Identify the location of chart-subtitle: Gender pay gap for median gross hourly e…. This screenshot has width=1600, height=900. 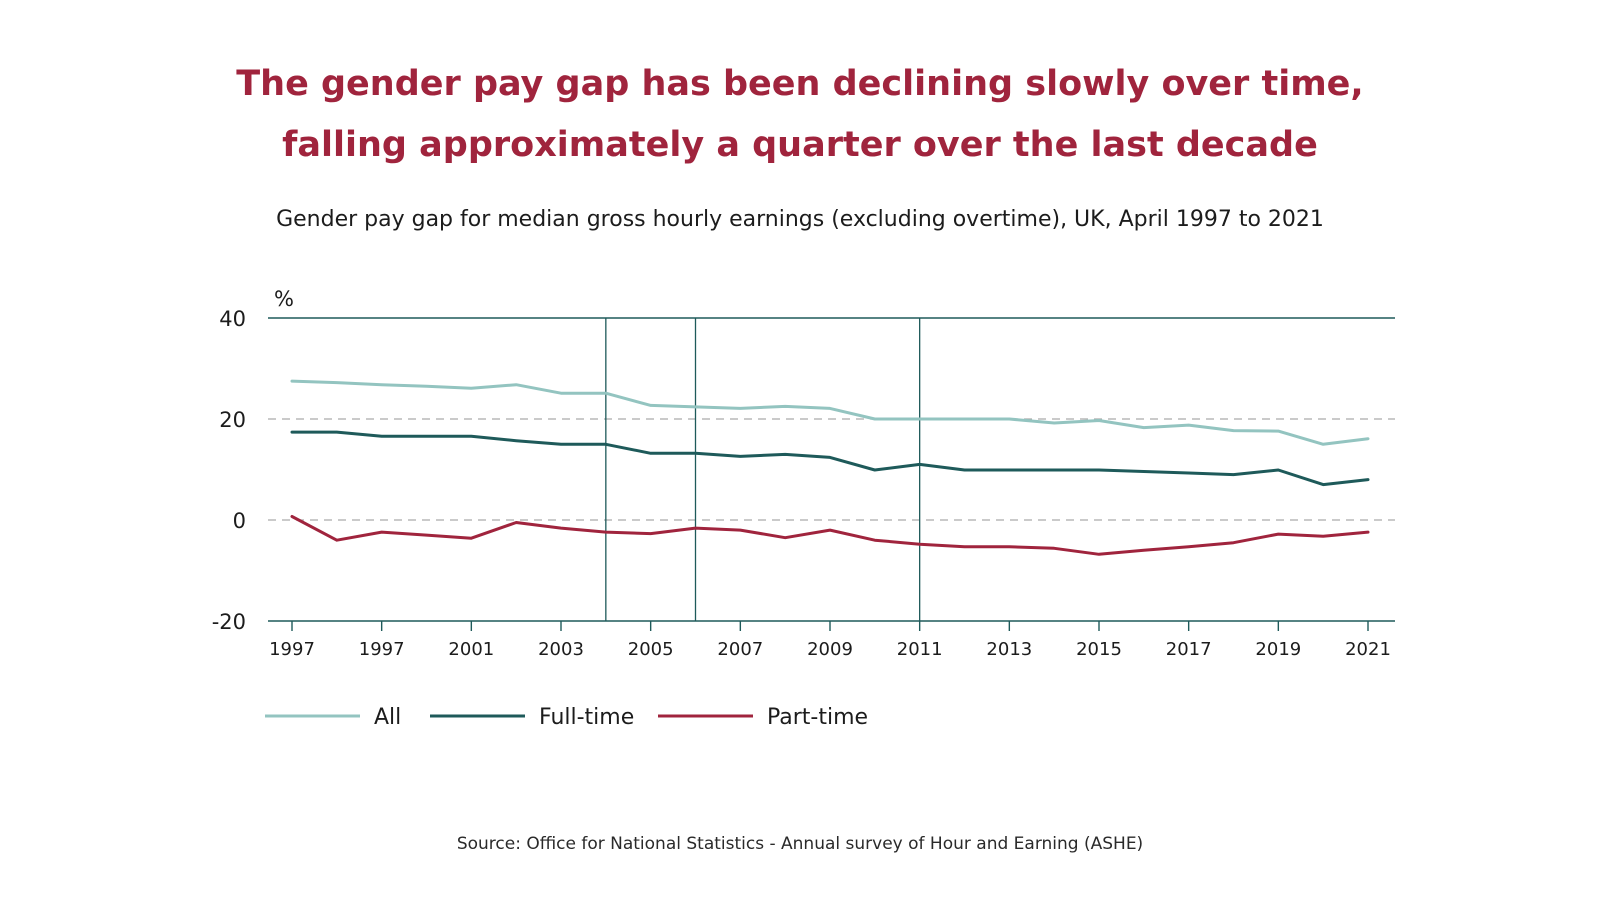
(800, 219).